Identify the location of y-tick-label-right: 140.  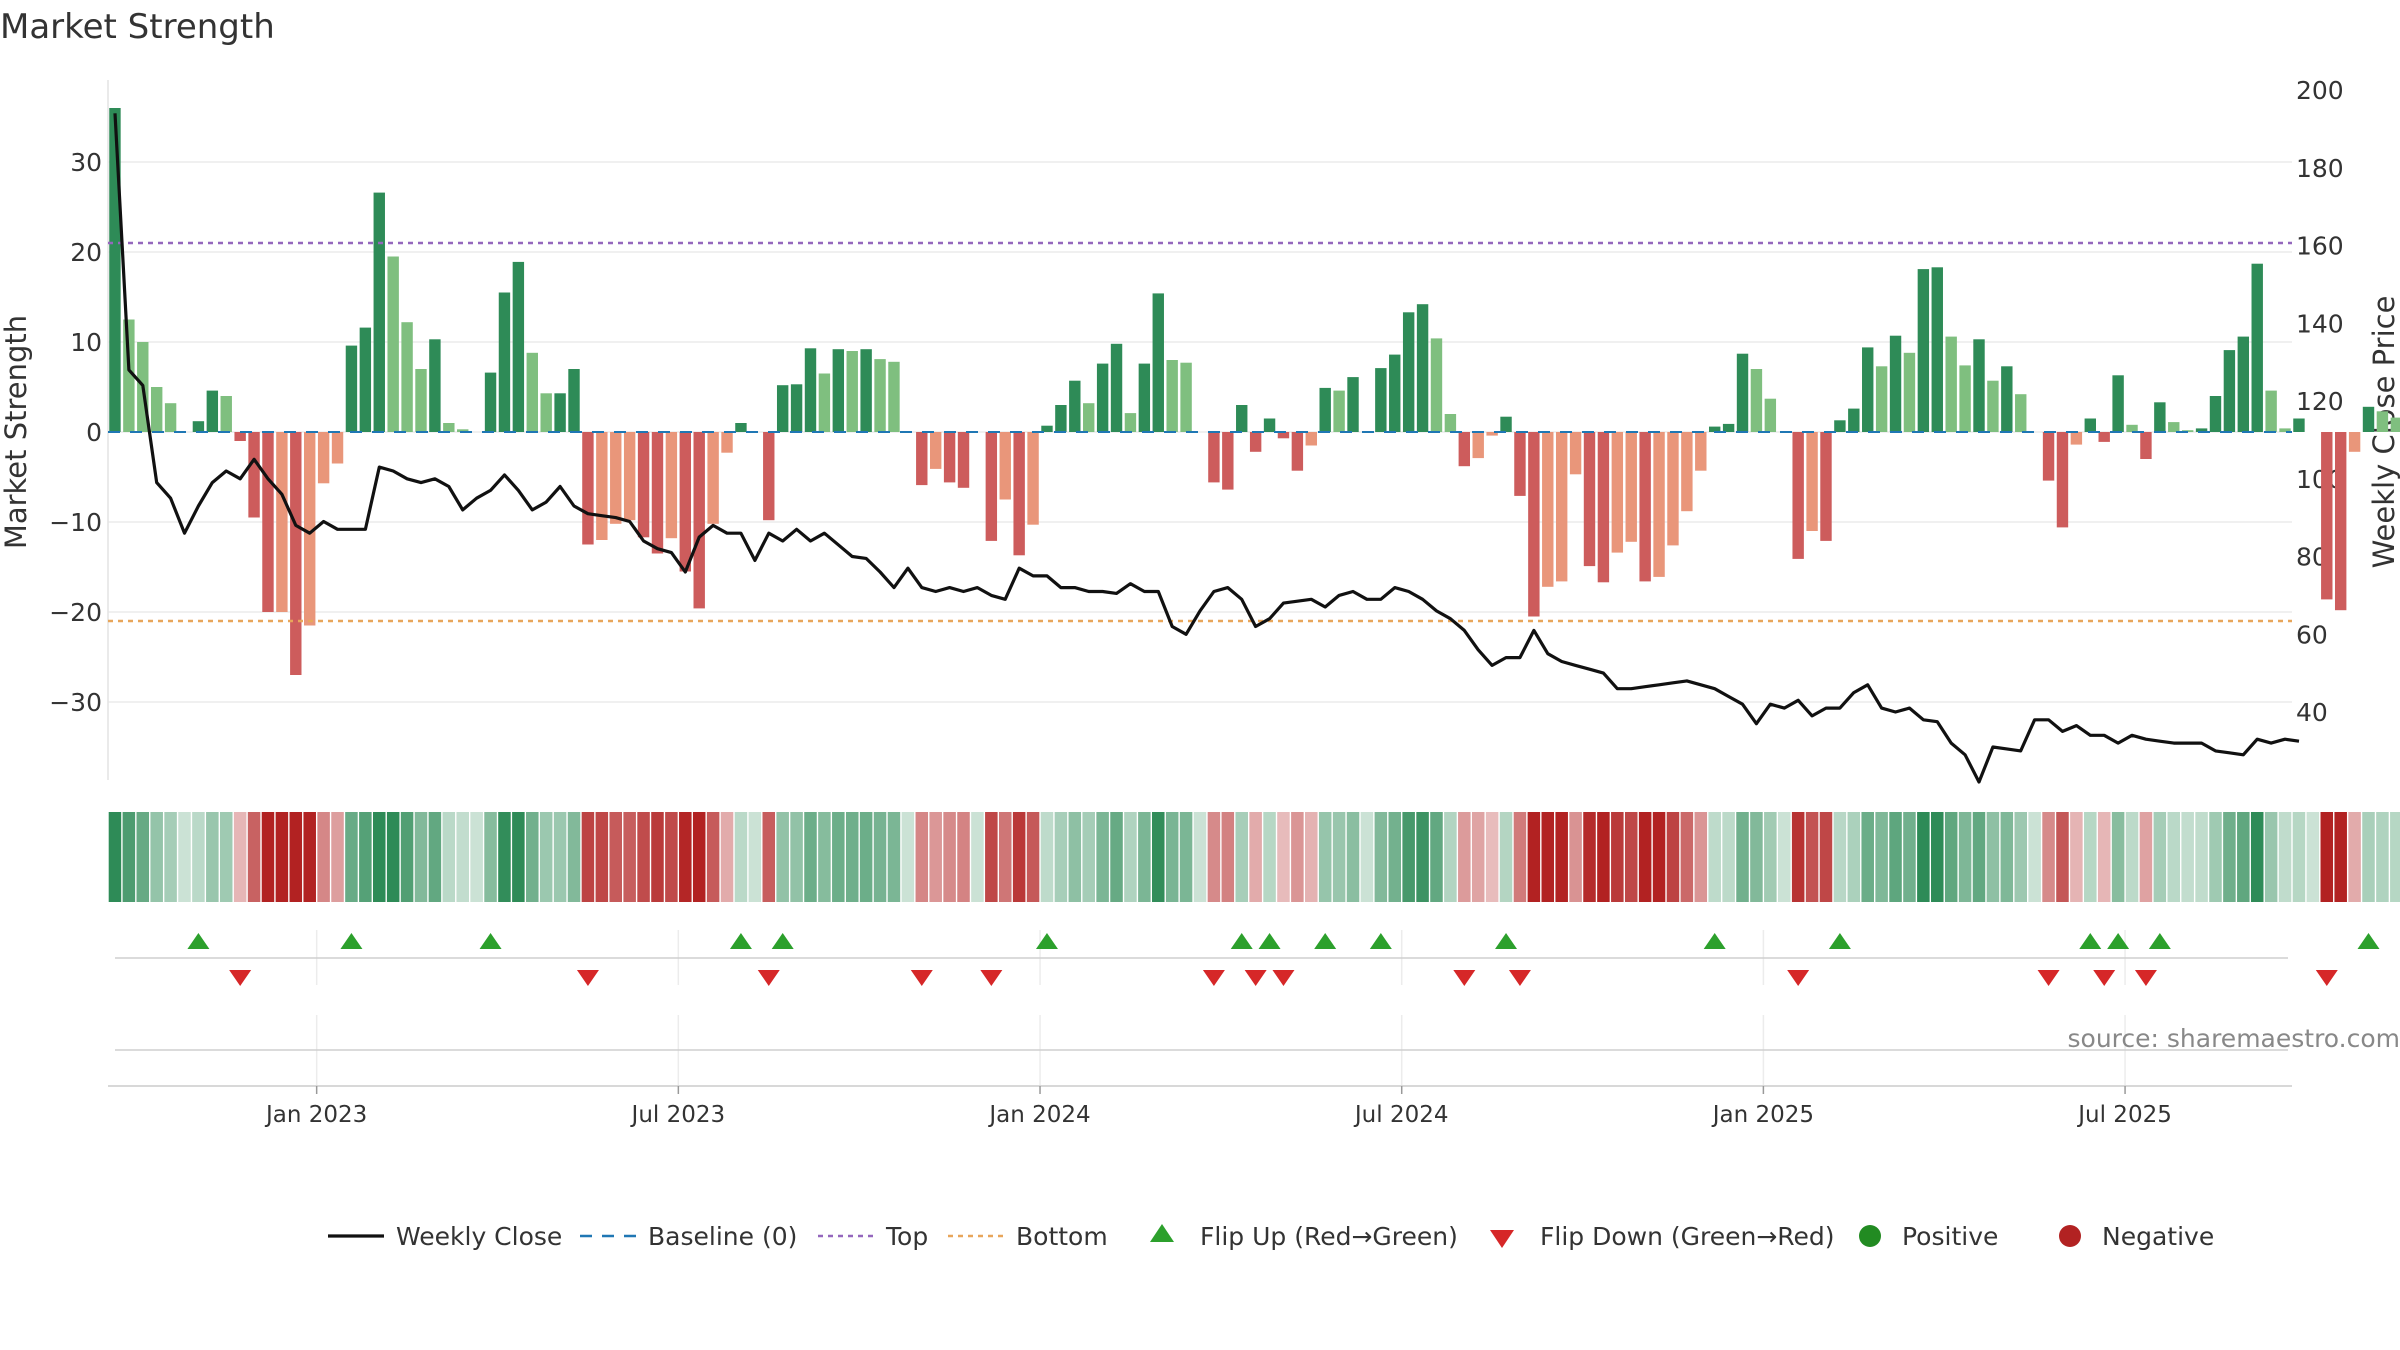
(2320, 323).